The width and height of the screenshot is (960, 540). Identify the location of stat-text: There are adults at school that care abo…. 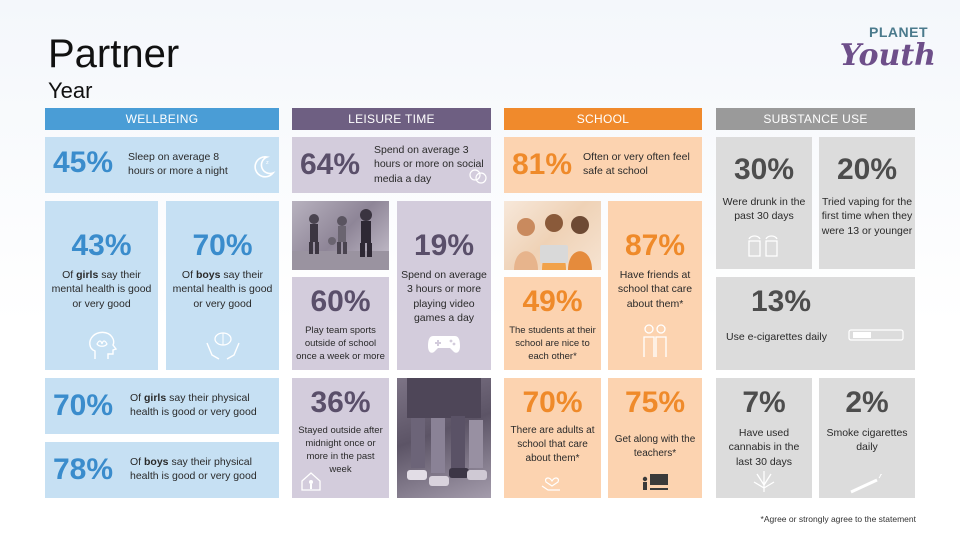
(552, 444).